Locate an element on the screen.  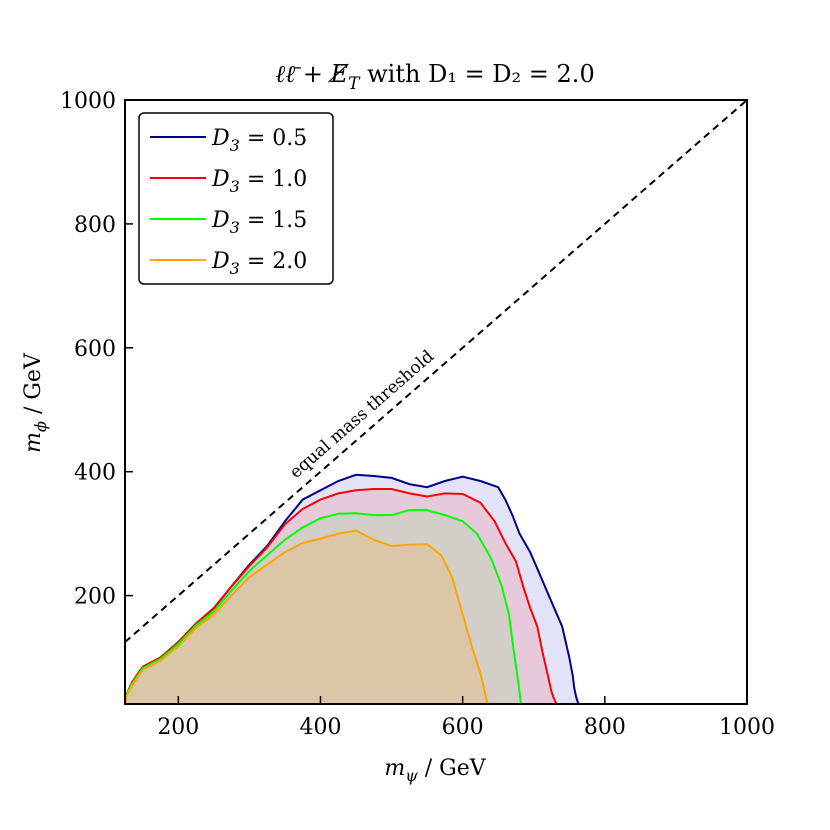
legend-label-3: D3 = 1.5 is located at coordinates (259, 222).